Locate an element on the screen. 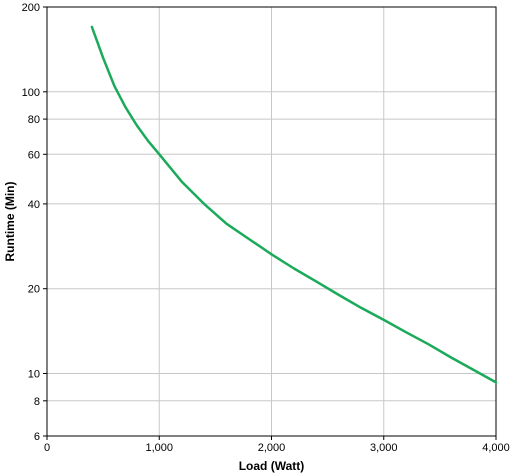 This screenshot has height=476, width=510. y-tick-label: 6 is located at coordinates (37, 437).